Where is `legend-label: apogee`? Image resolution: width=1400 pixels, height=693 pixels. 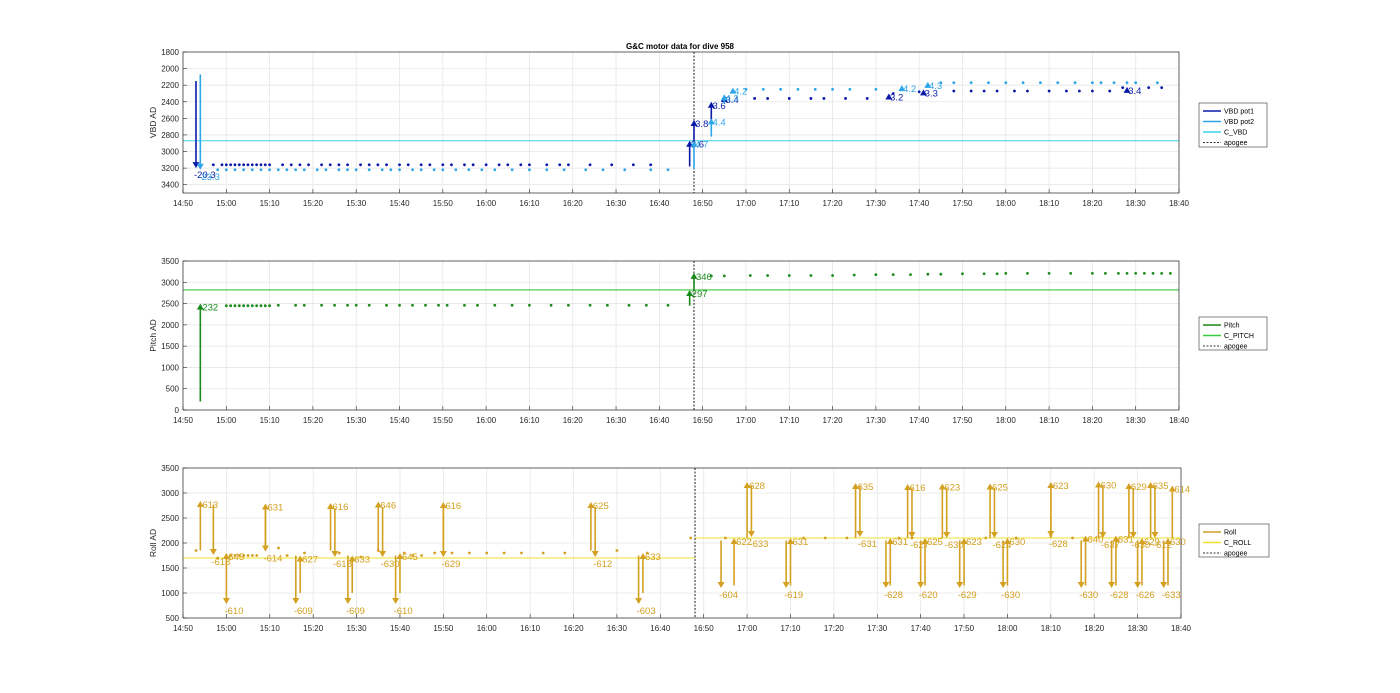 legend-label: apogee is located at coordinates (1235, 143).